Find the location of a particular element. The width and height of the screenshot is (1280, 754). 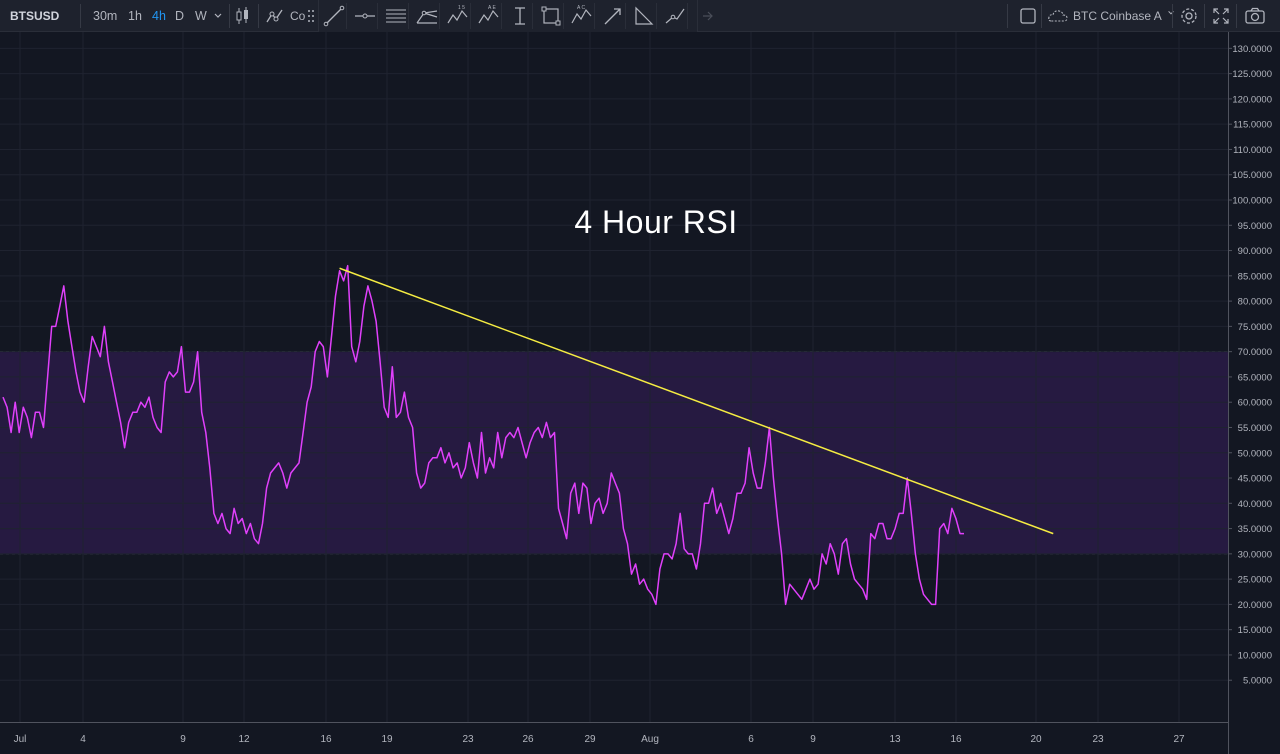

y-tick-label: 15.0000 is located at coordinates (1255, 630).